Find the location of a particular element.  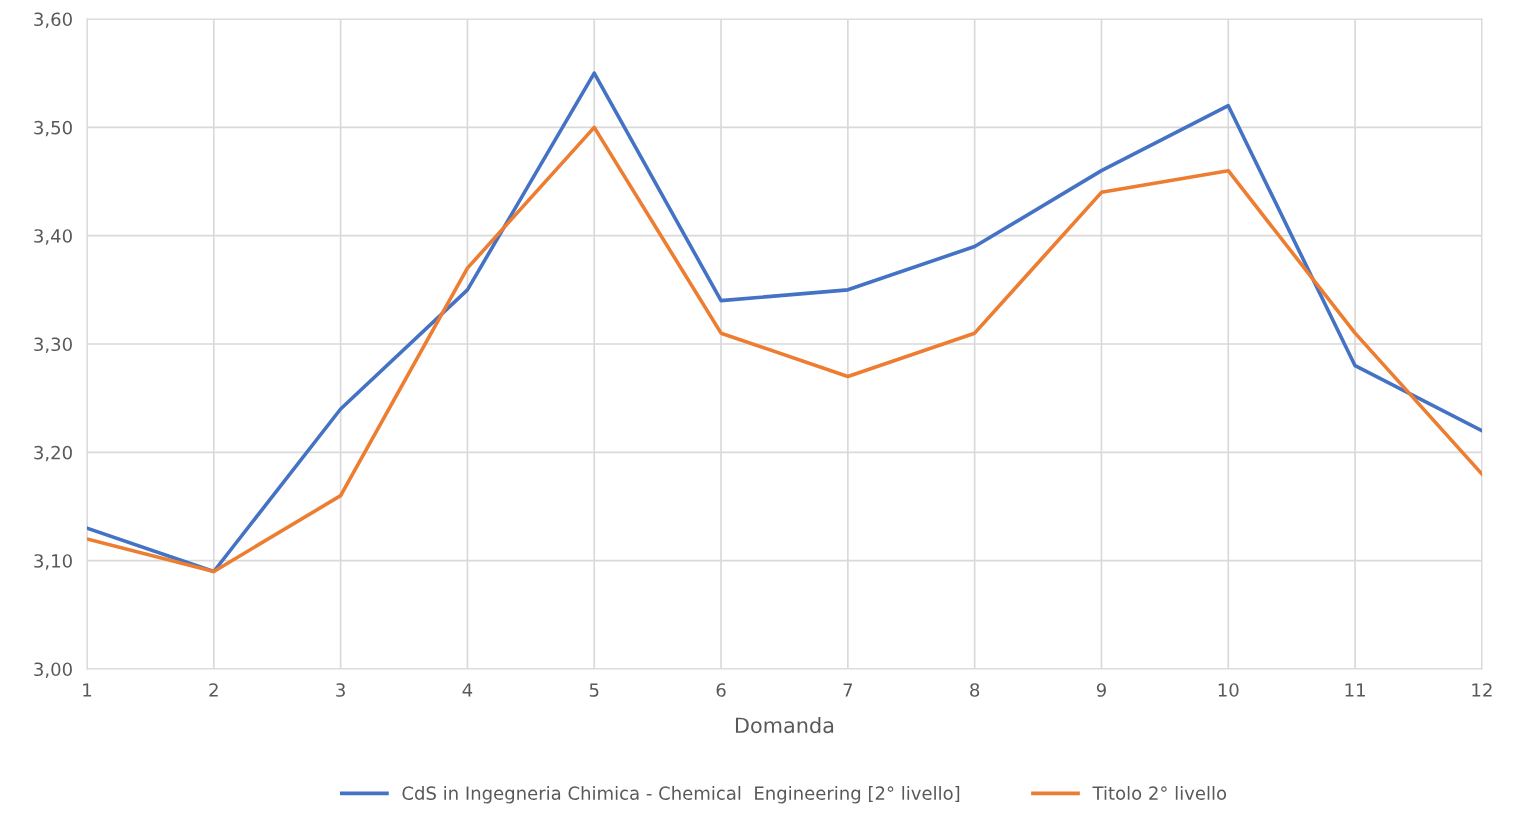

x-tick-label: 1 is located at coordinates (87, 690).